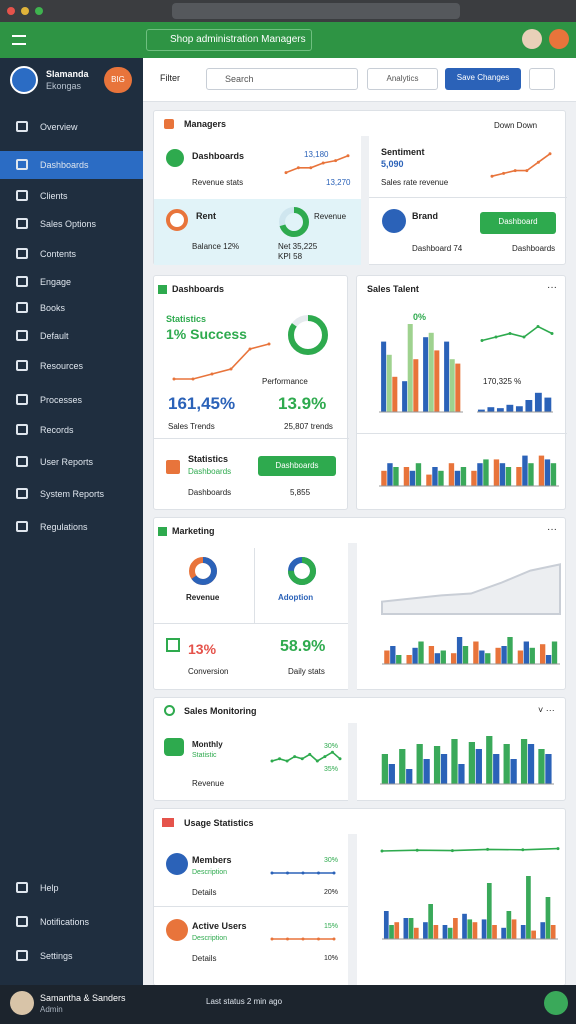  What do you see at coordinates (173, 467) in the screenshot?
I see `card-icon` at bounding box center [173, 467].